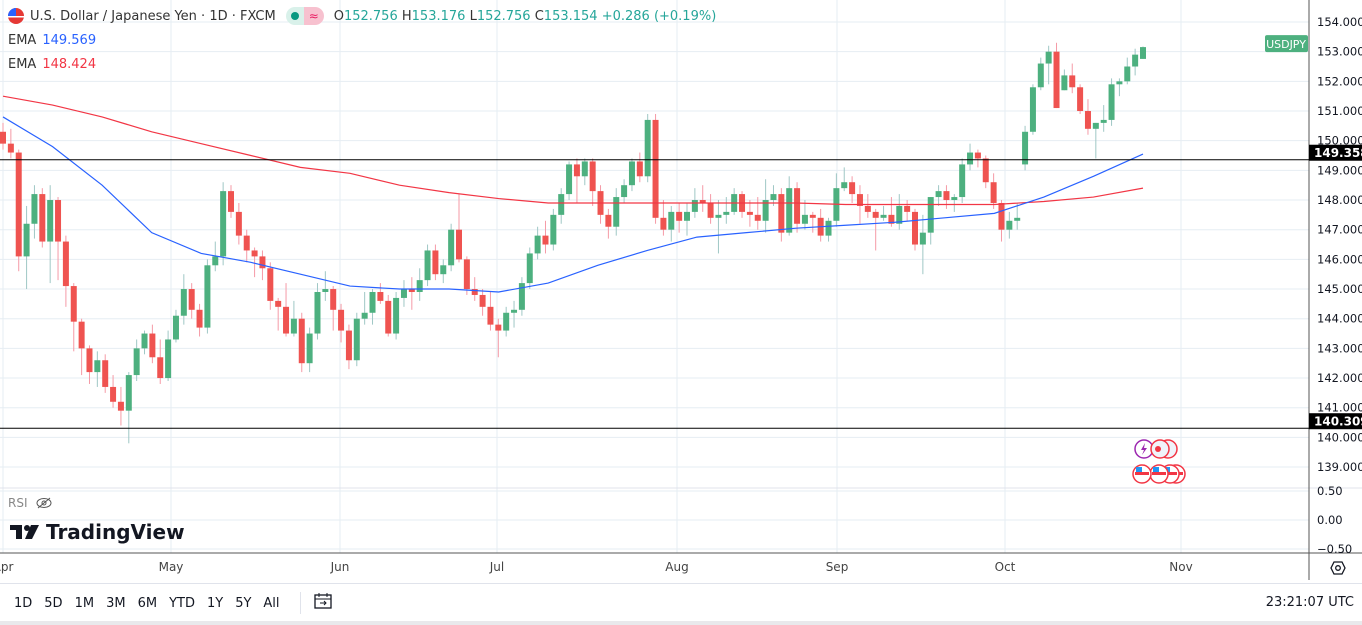 The width and height of the screenshot is (1362, 625). Describe the element at coordinates (147, 603) in the screenshot. I see `timeframe-6m: 6M` at that location.